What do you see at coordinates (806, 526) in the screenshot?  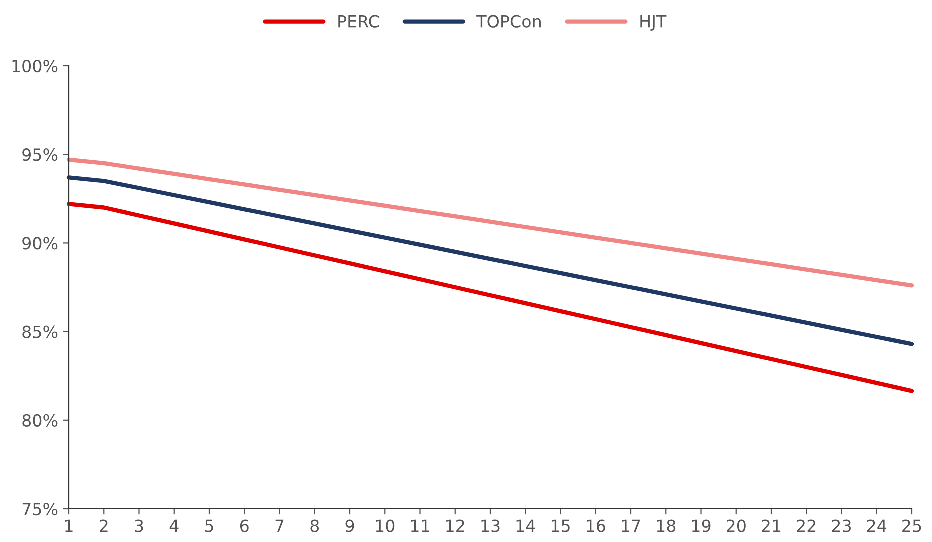 I see `x-tick-label: 22` at bounding box center [806, 526].